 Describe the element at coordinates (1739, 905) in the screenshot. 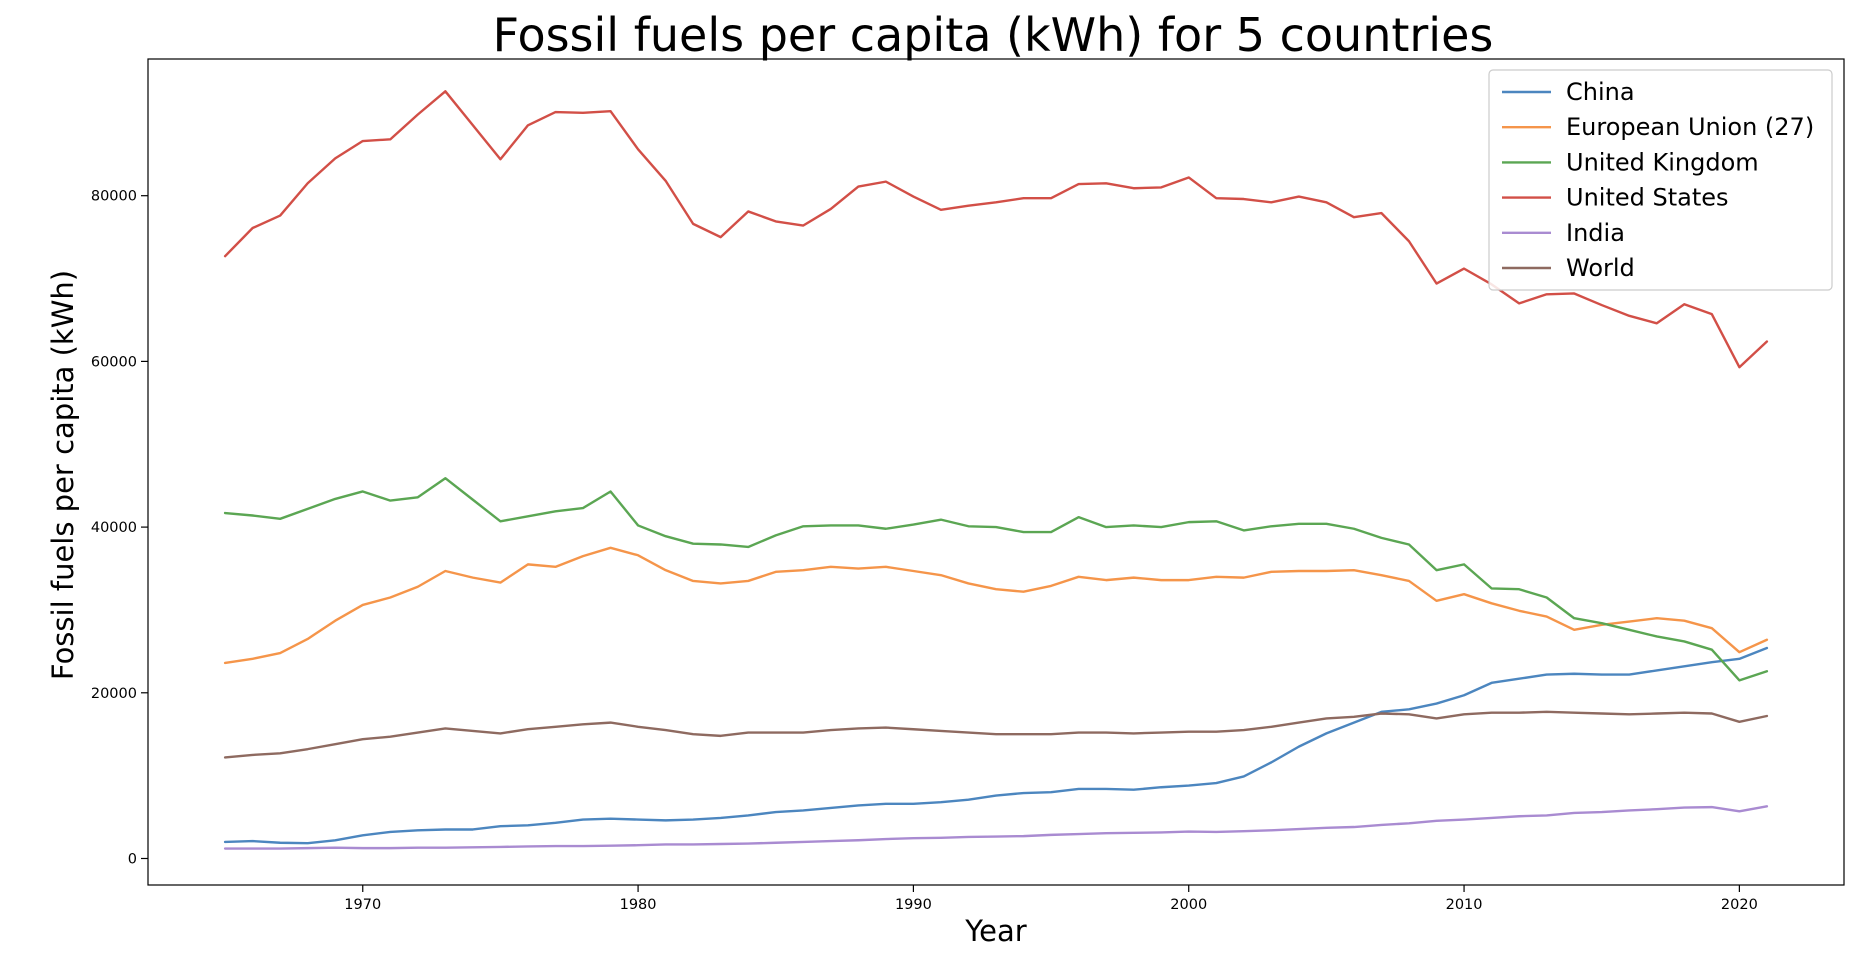

I see `x-tick-label: 2020` at that location.